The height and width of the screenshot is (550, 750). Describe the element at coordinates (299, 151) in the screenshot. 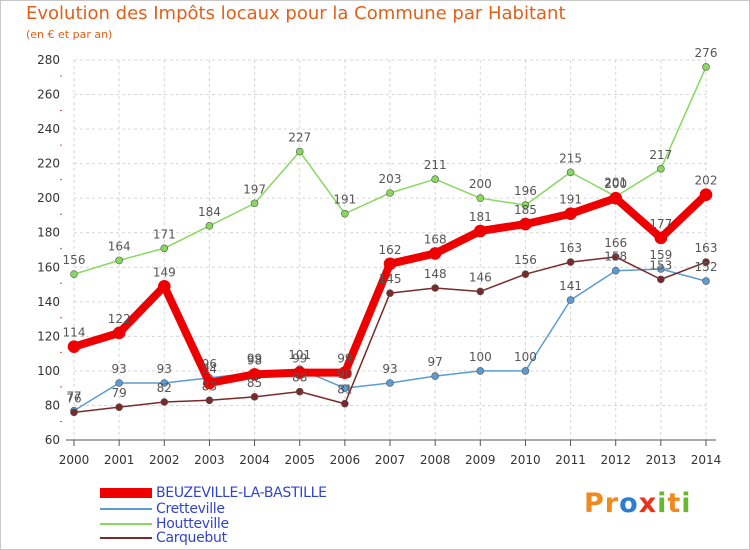

I see `series-point-Houtteville-2005` at that location.